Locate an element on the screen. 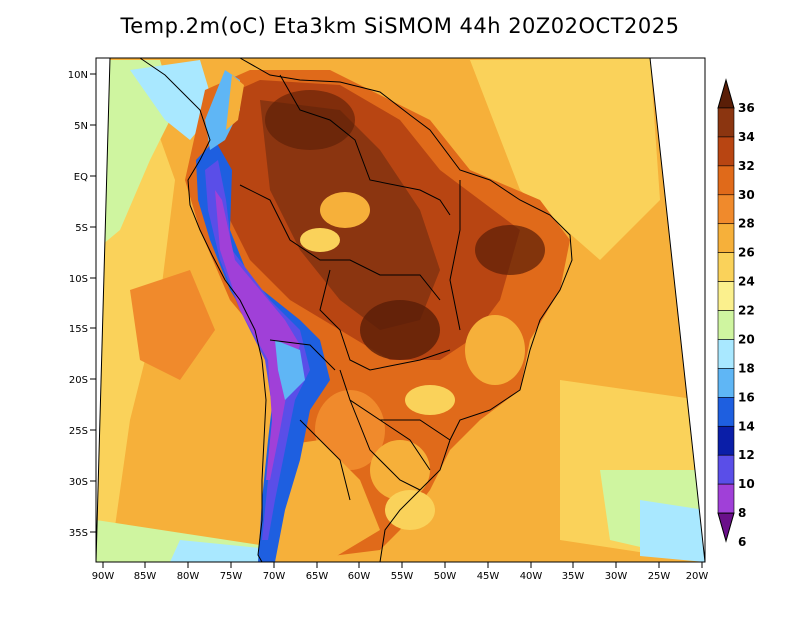 This screenshot has width=800, height=618. colorbar-top-arrow is located at coordinates (726, 93).